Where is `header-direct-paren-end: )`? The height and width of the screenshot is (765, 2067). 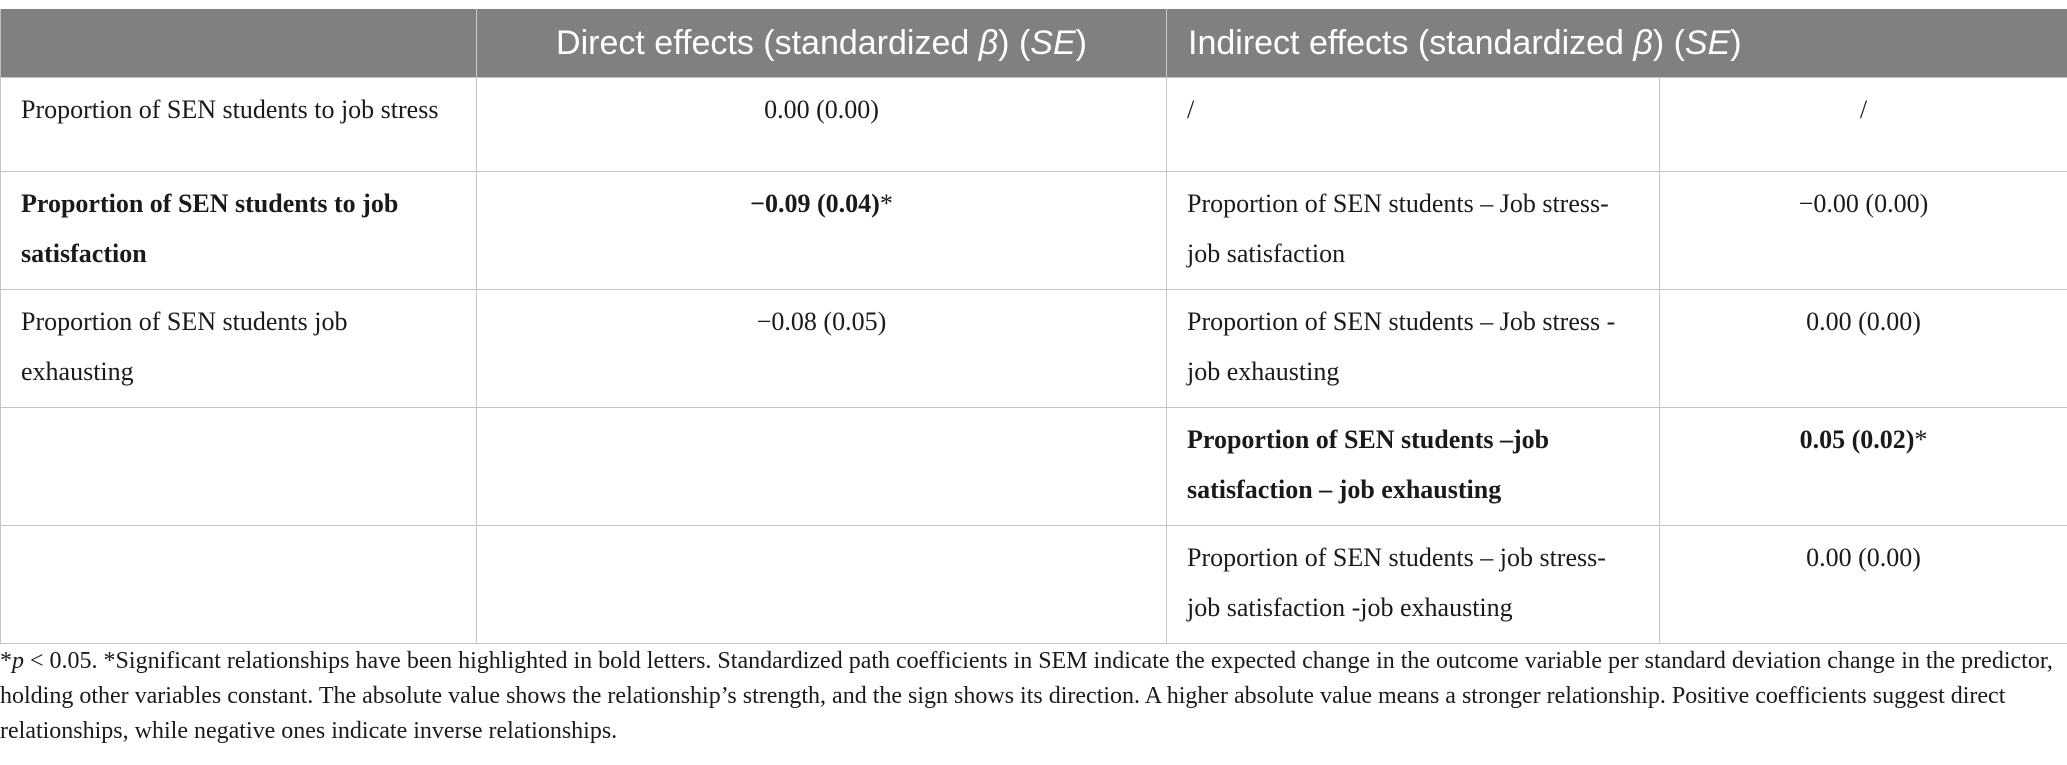
header-direct-paren-end: ) is located at coordinates (1081, 42).